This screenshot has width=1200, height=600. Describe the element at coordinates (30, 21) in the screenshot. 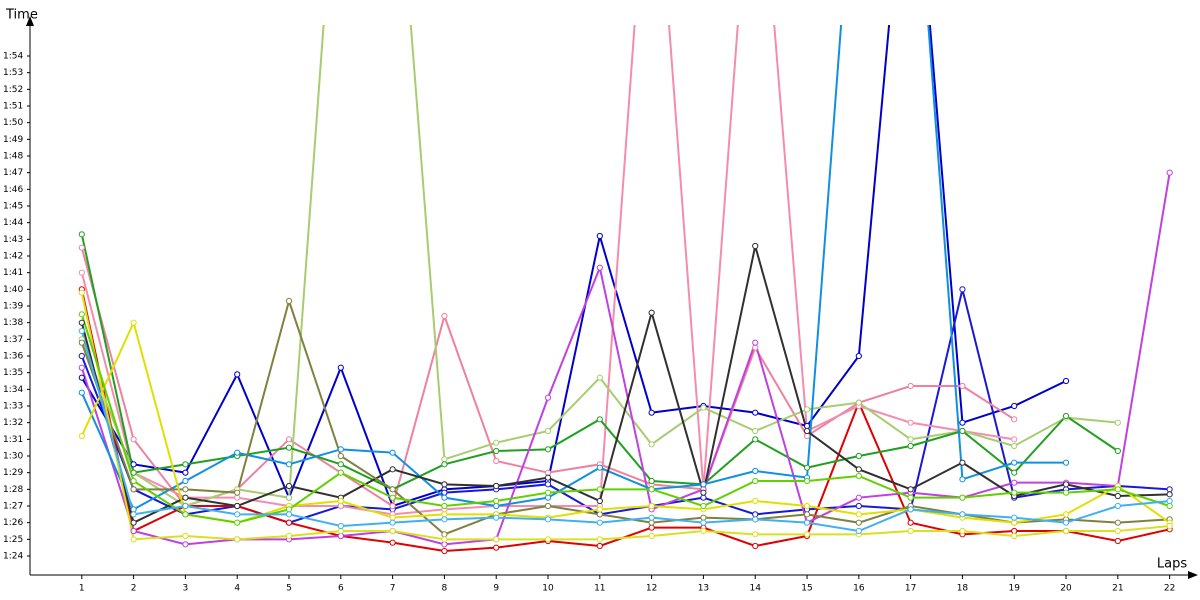

I see `y-arrow` at that location.